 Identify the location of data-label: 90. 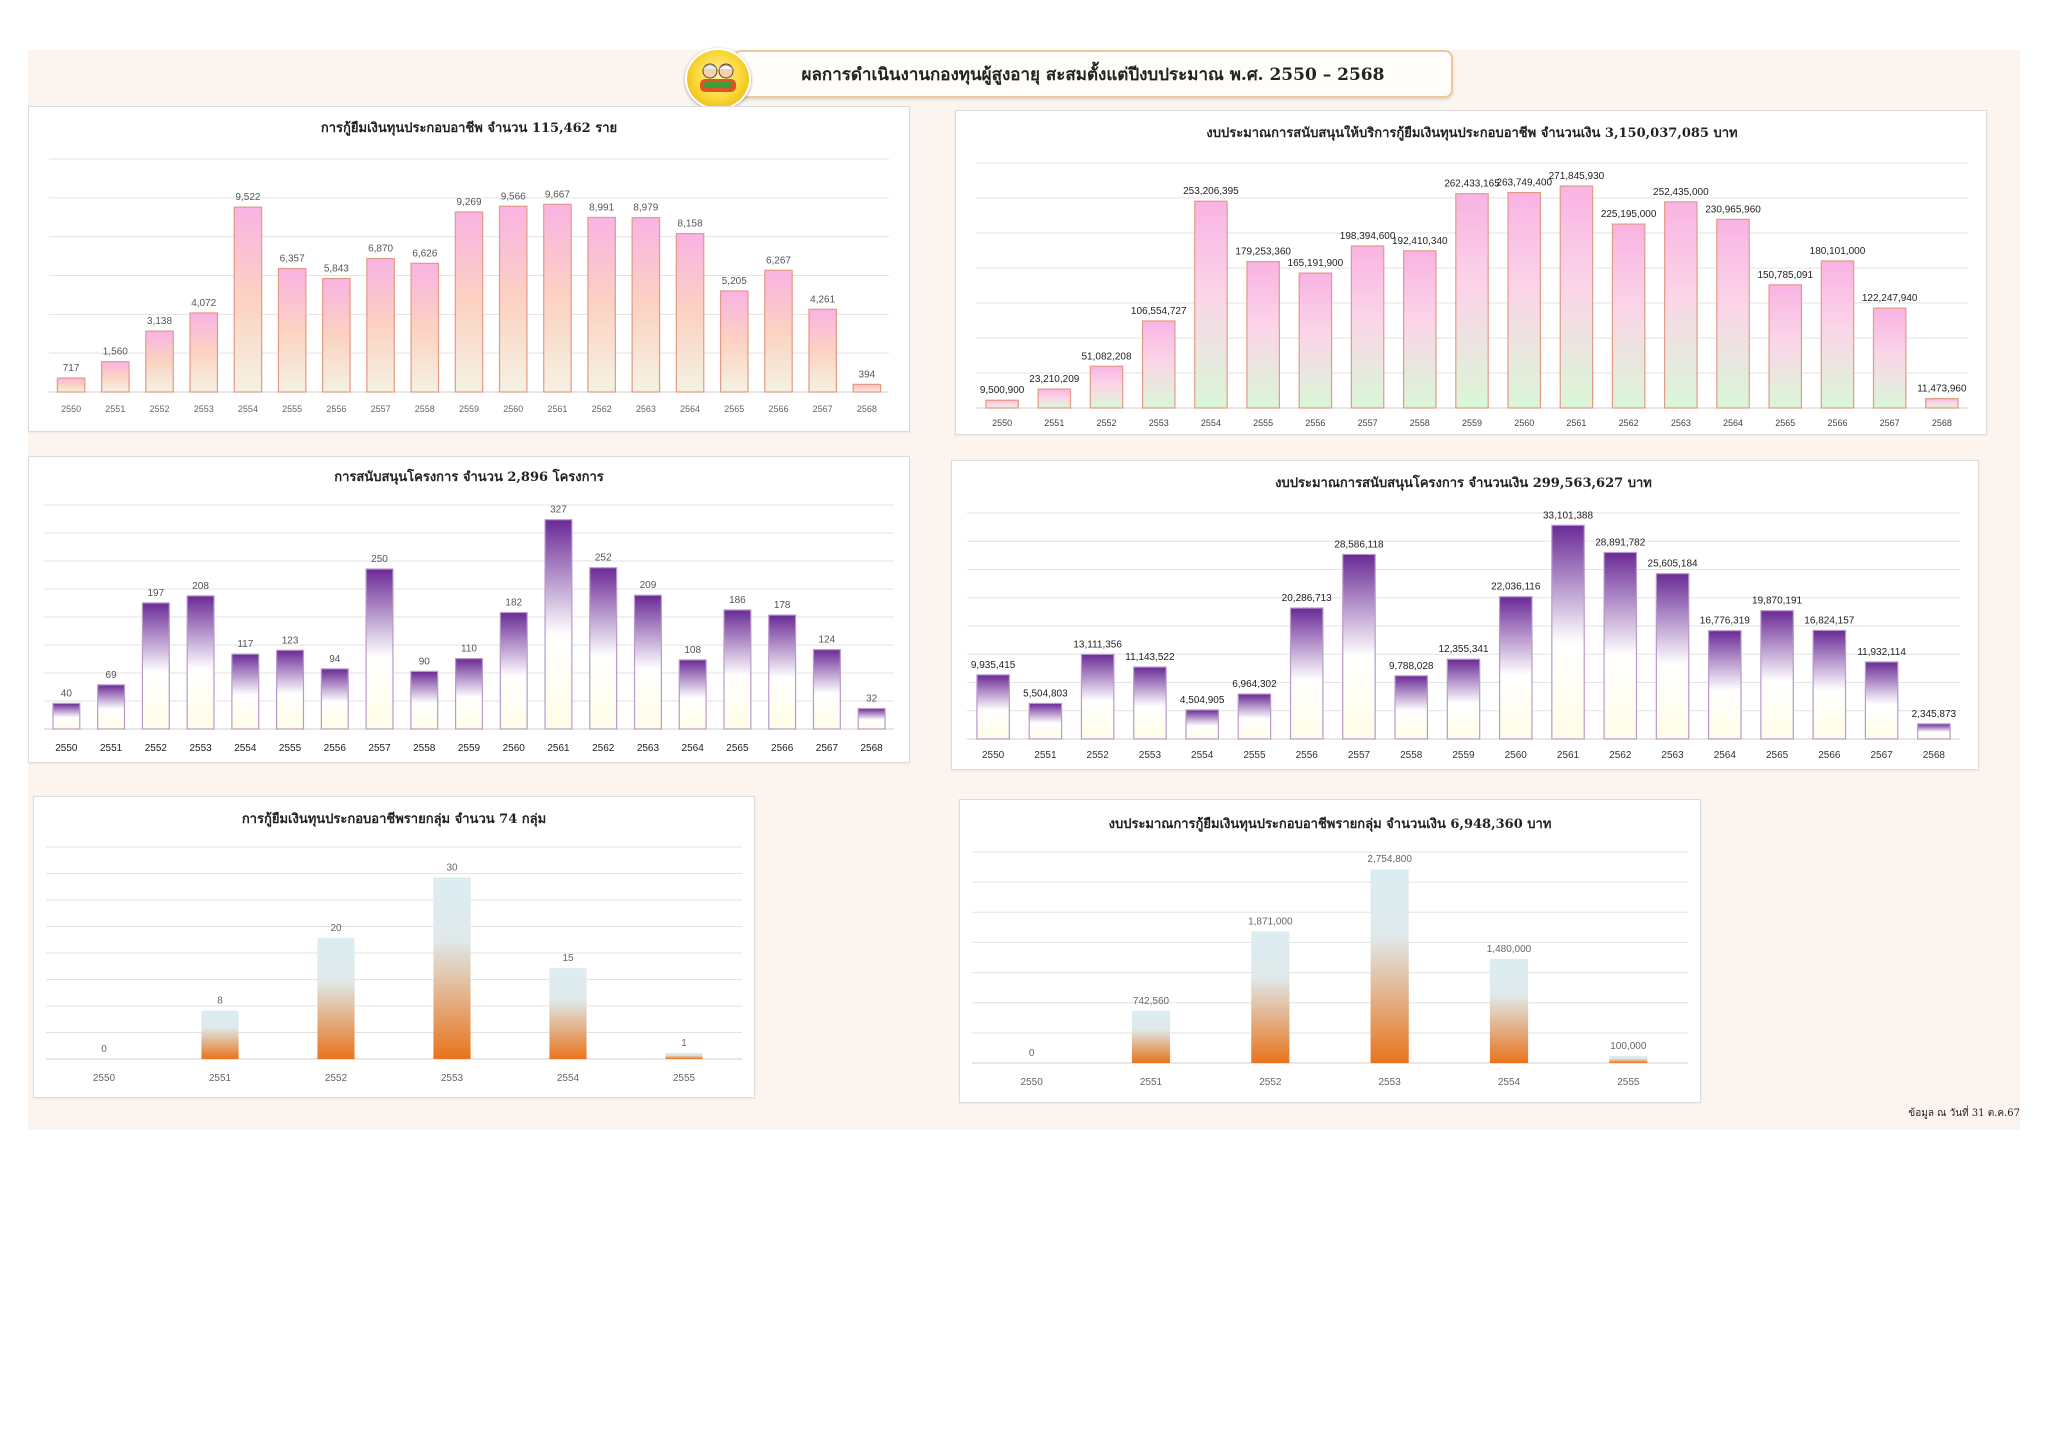
(425, 661).